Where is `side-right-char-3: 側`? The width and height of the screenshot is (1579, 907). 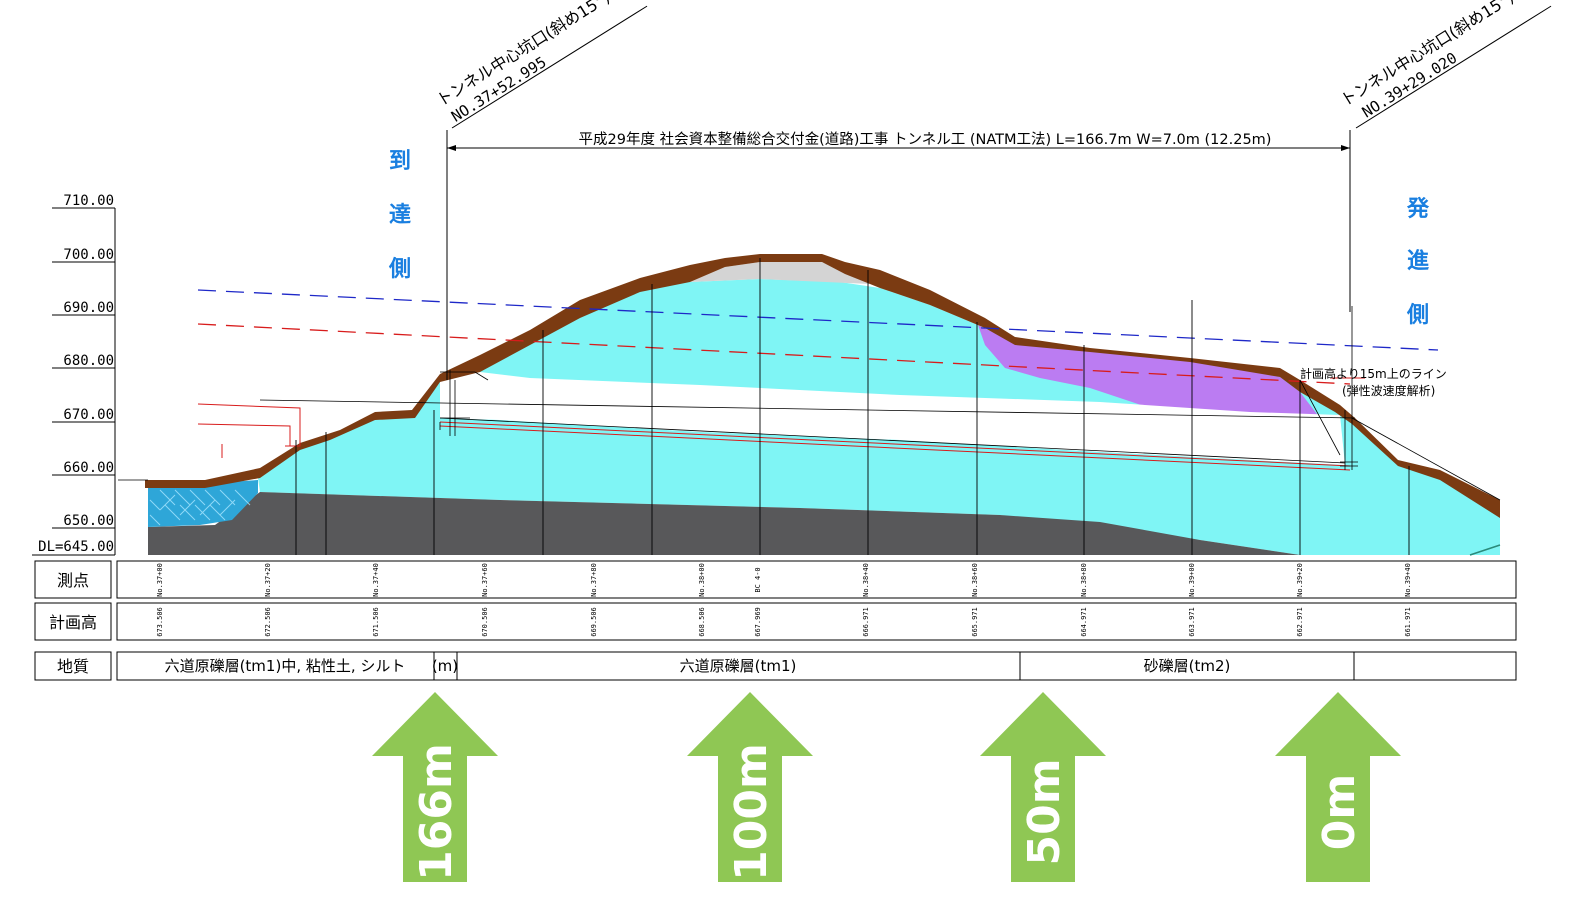
side-right-char-3: 側 is located at coordinates (1417, 315).